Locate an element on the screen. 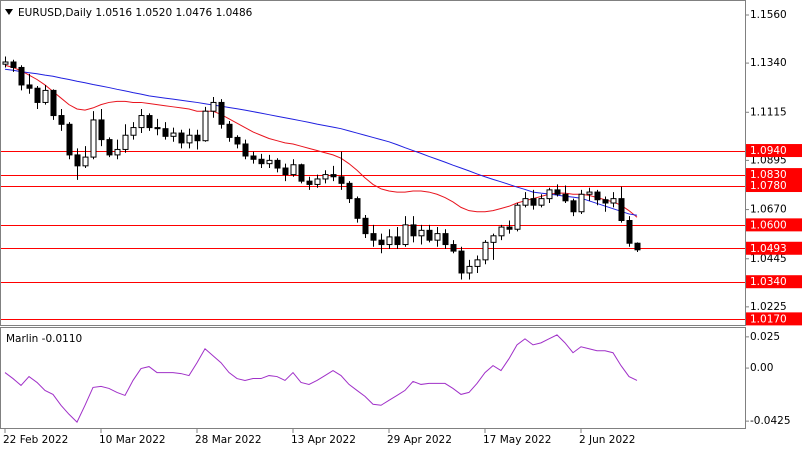 The width and height of the screenshot is (803, 453). indicator-title: Marlin is located at coordinates (22, 339).